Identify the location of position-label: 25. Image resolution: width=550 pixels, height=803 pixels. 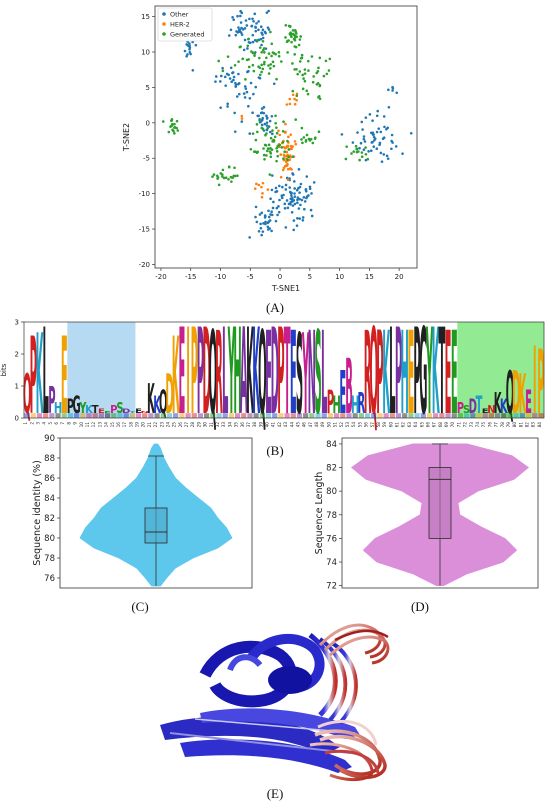
(174, 425).